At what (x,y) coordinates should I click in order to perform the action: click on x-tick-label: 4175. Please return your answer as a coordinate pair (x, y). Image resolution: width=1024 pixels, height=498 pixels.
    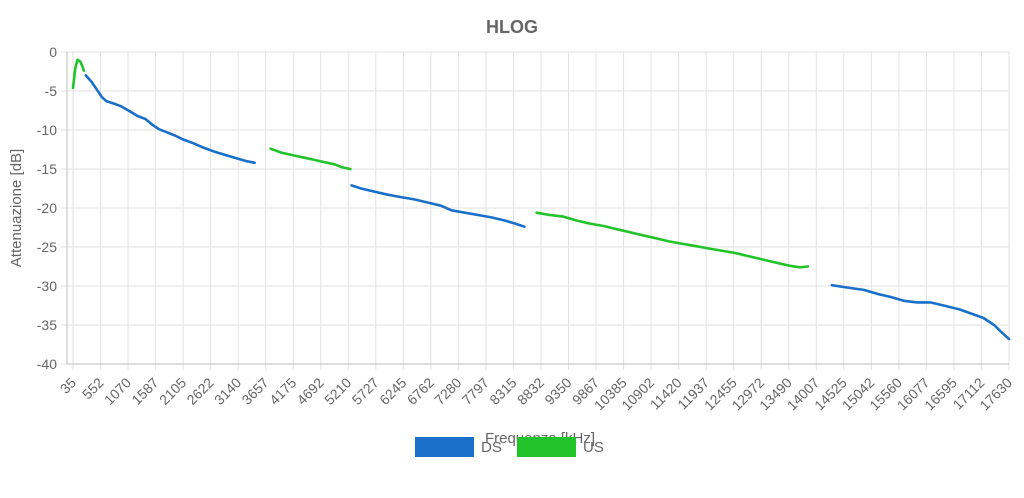
    Looking at the image, I should click on (282, 390).